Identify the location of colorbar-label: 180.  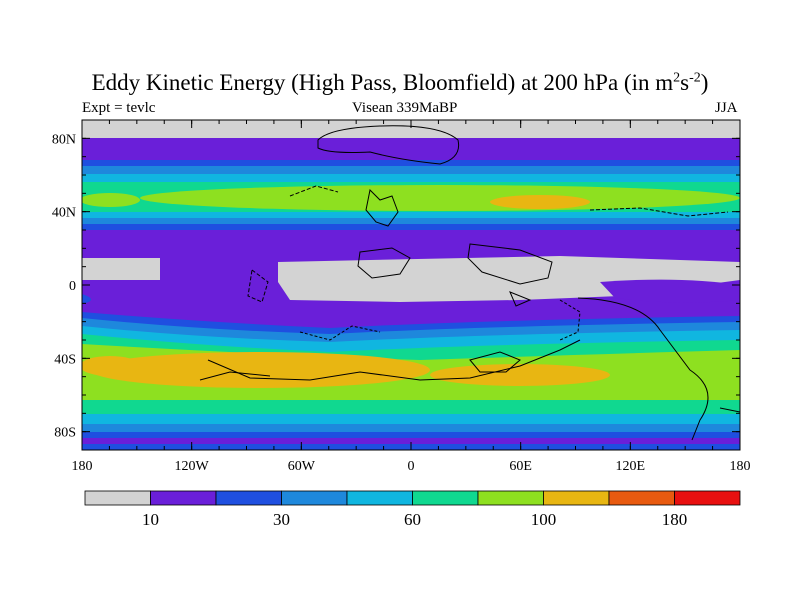
(675, 519).